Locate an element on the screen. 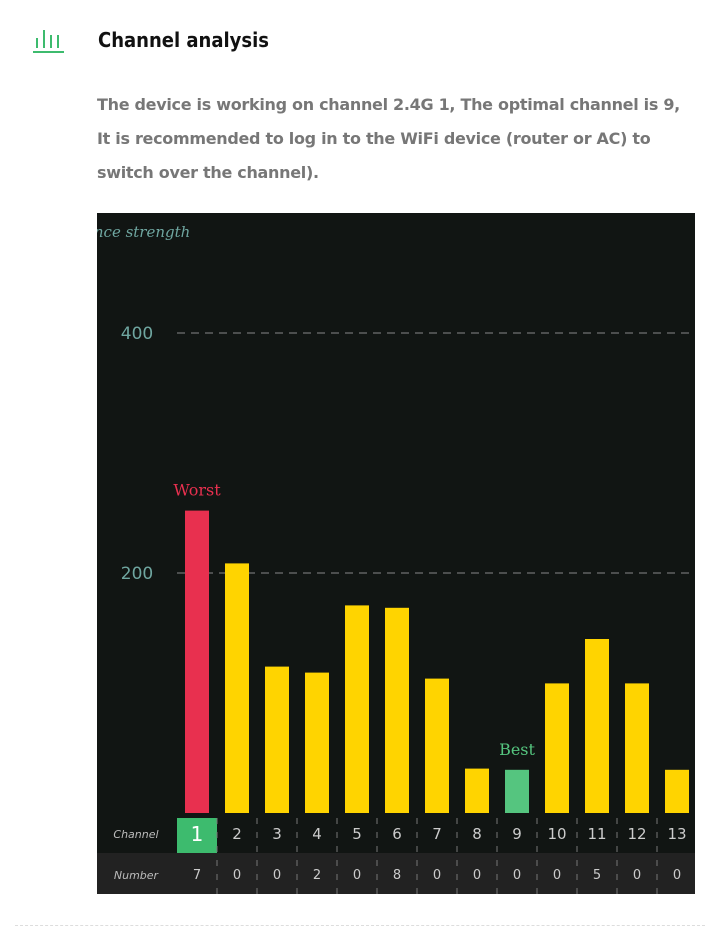 The image size is (720, 928). channel-label: 1 is located at coordinates (197, 834).